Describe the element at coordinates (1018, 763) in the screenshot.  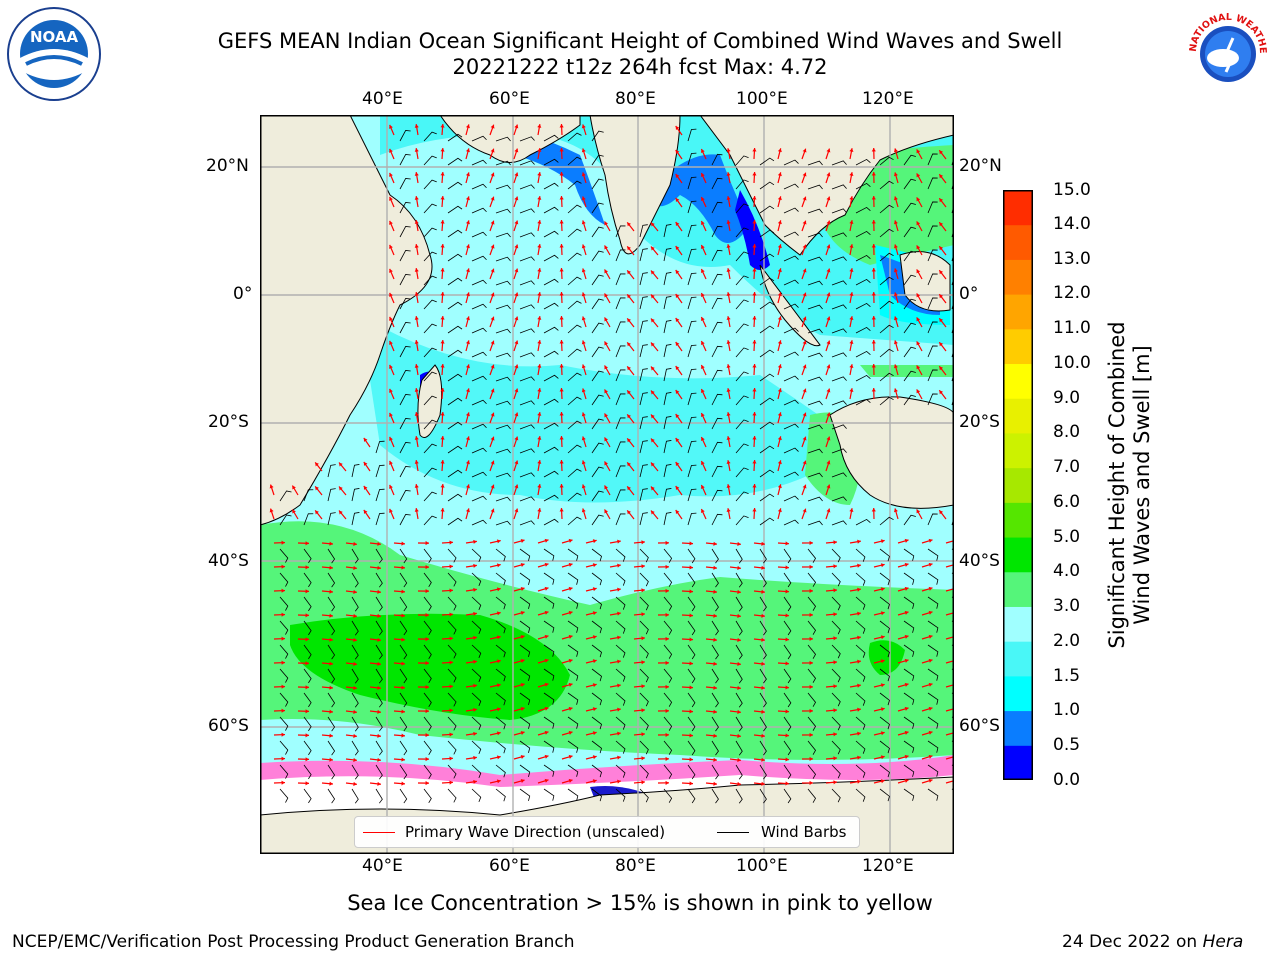
I see `colorbar-segment` at that location.